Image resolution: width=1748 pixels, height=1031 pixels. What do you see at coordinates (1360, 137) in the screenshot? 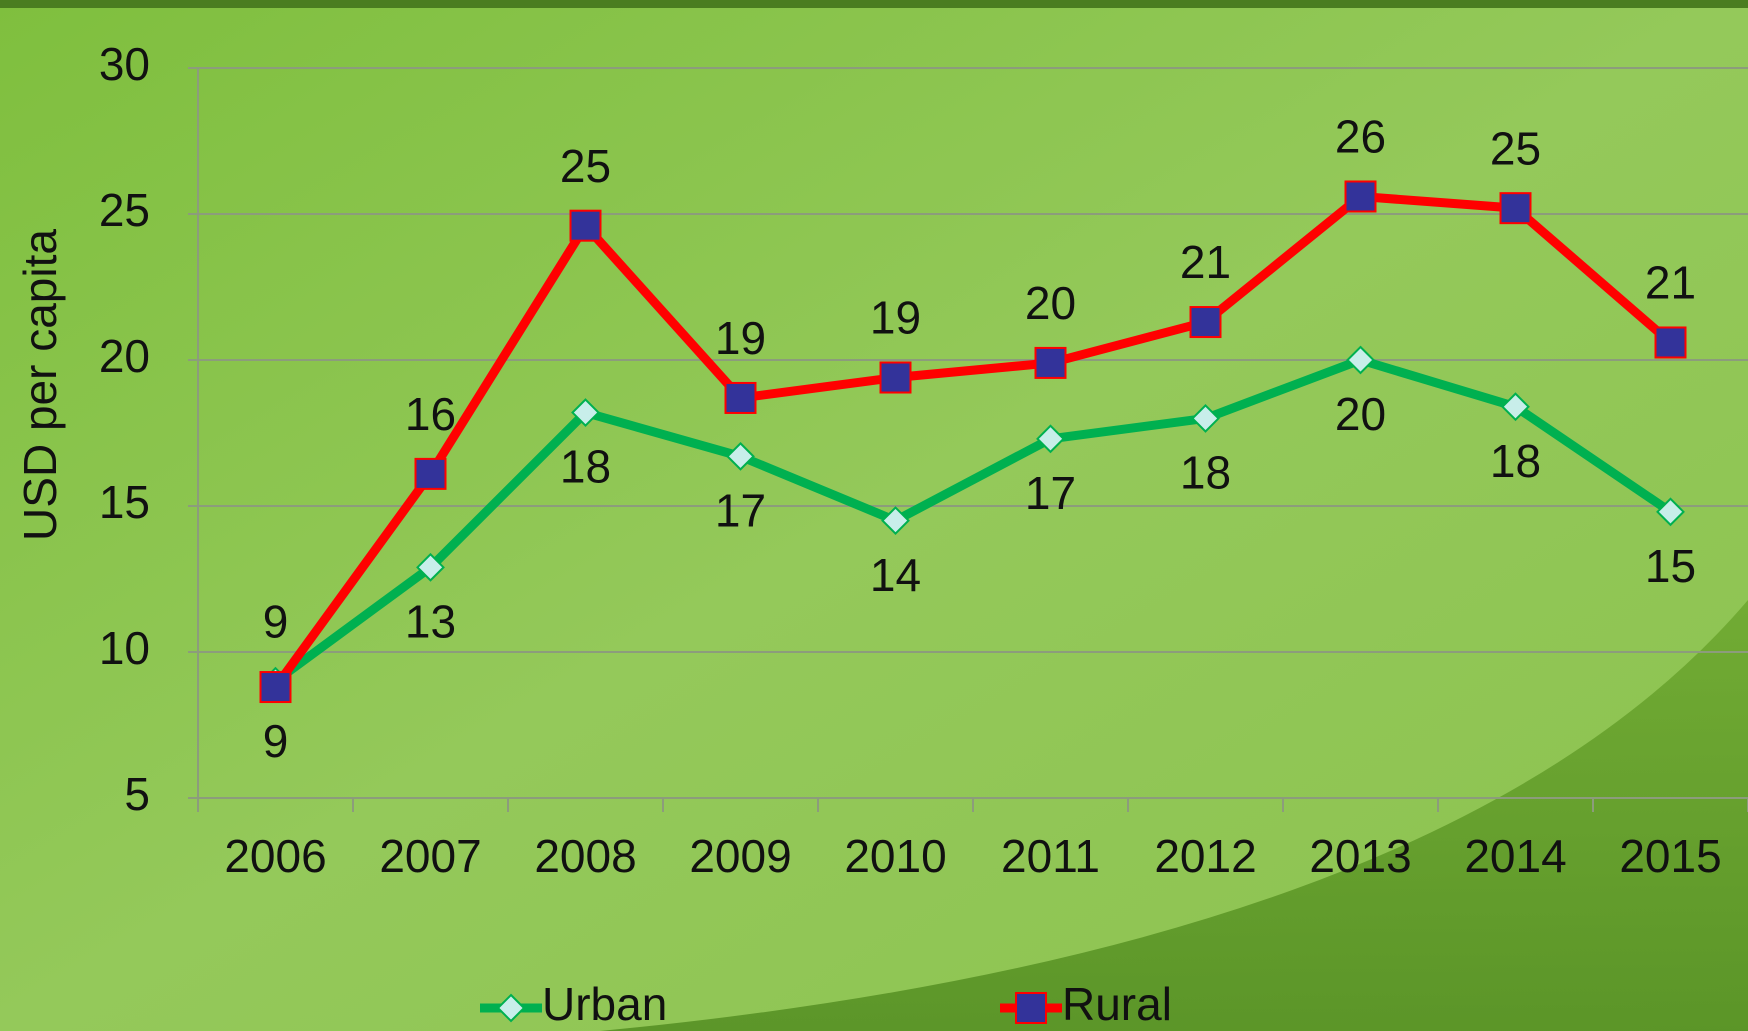
I see `data-label: 26` at bounding box center [1360, 137].